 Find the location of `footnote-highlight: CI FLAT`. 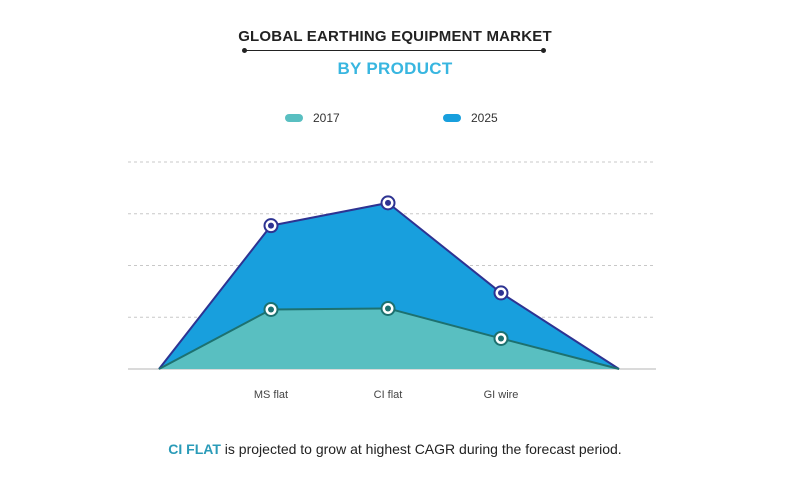

footnote-highlight: CI FLAT is located at coordinates (194, 449).